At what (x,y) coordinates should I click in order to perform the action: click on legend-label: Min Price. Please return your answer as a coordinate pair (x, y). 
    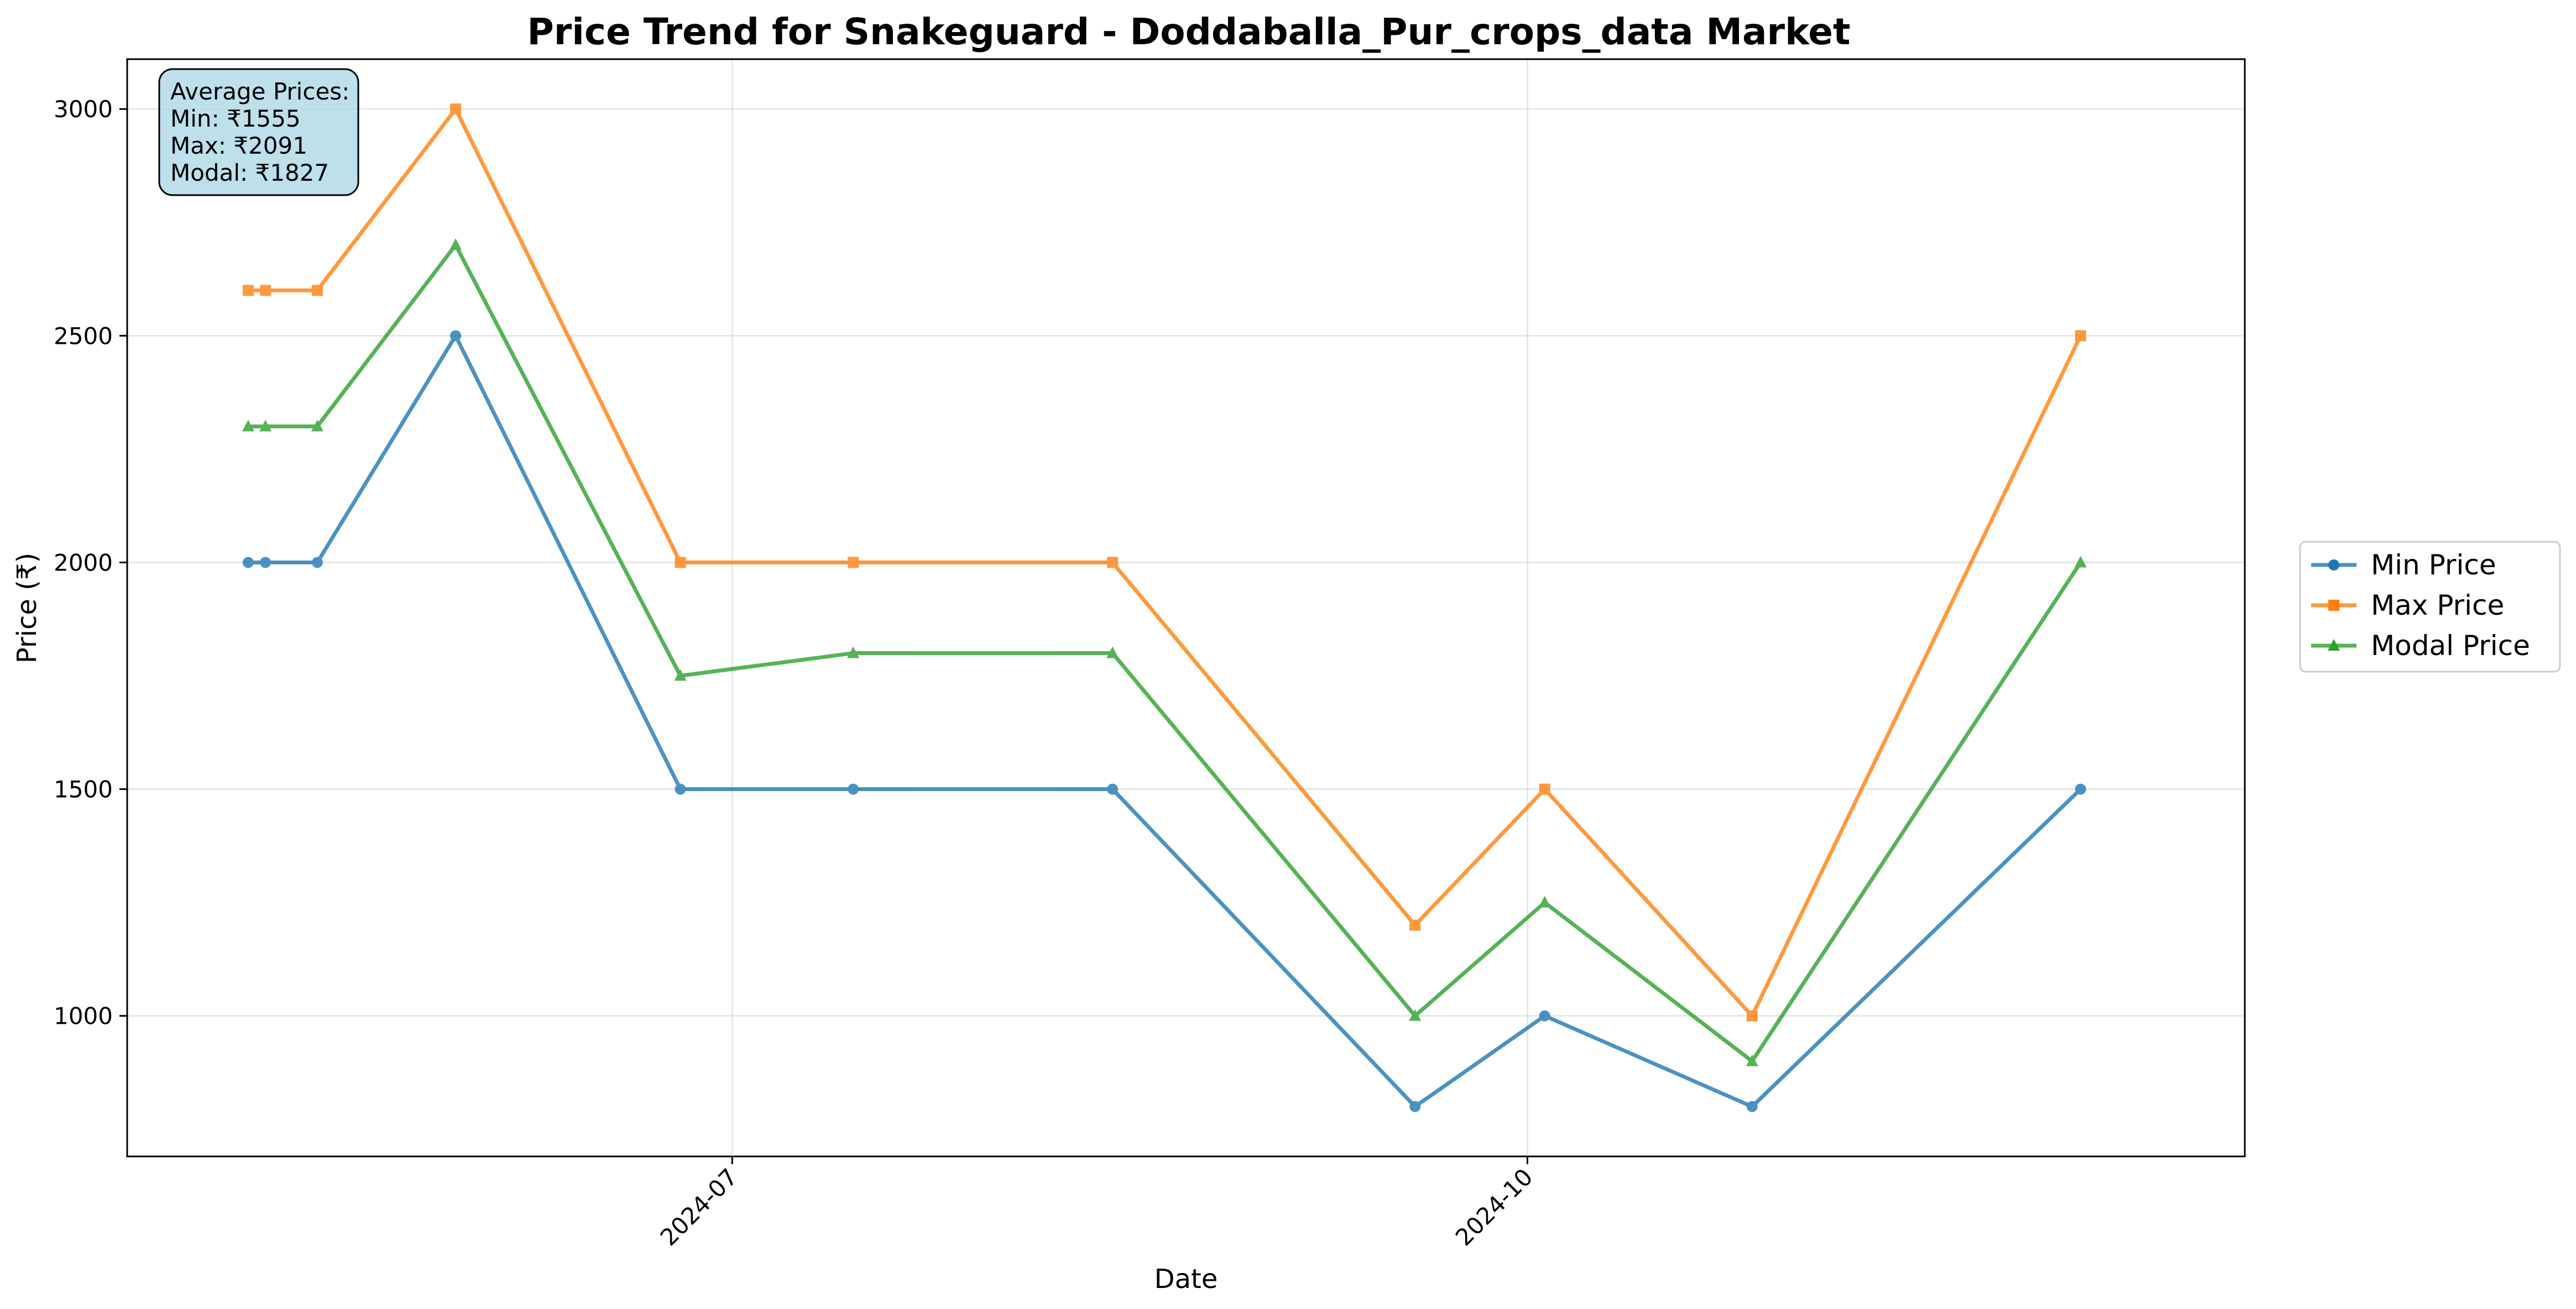
    Looking at the image, I should click on (2433, 565).